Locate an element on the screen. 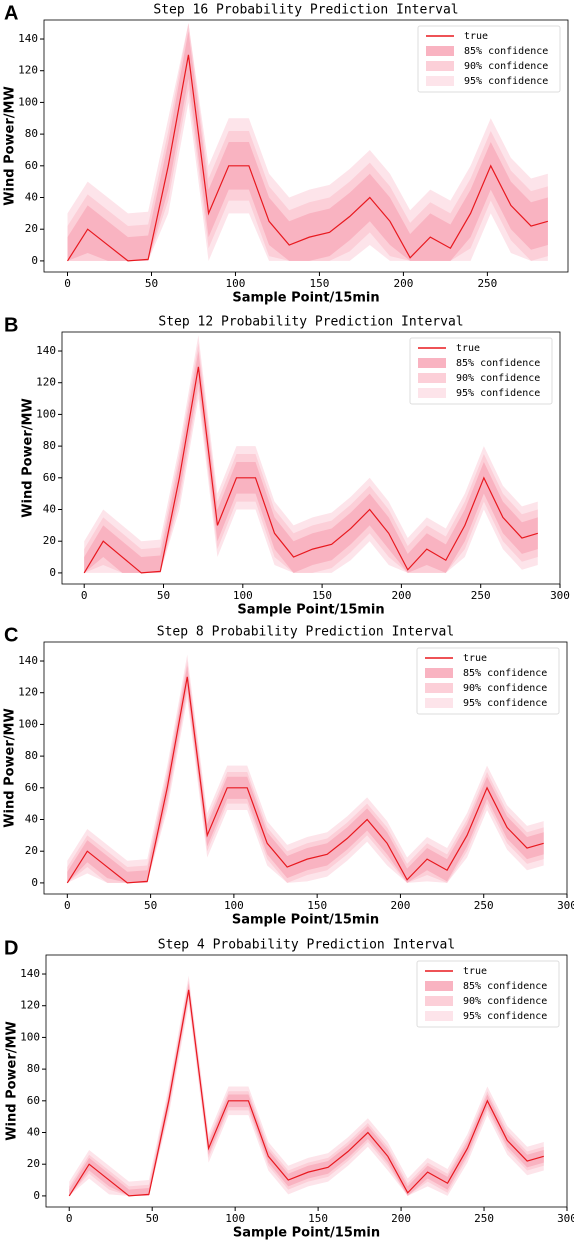  panel-label: D is located at coordinates (11, 948).